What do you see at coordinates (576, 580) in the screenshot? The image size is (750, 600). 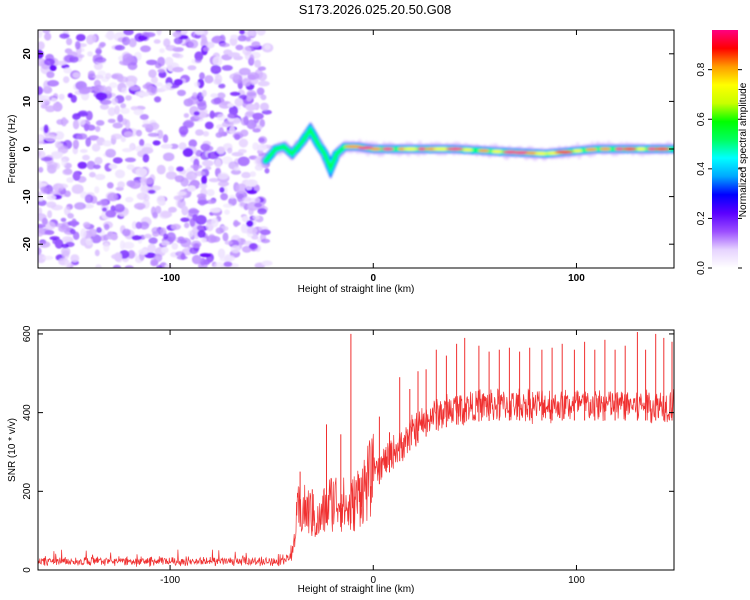 I see `snr-xtick-label: 100` at bounding box center [576, 580].